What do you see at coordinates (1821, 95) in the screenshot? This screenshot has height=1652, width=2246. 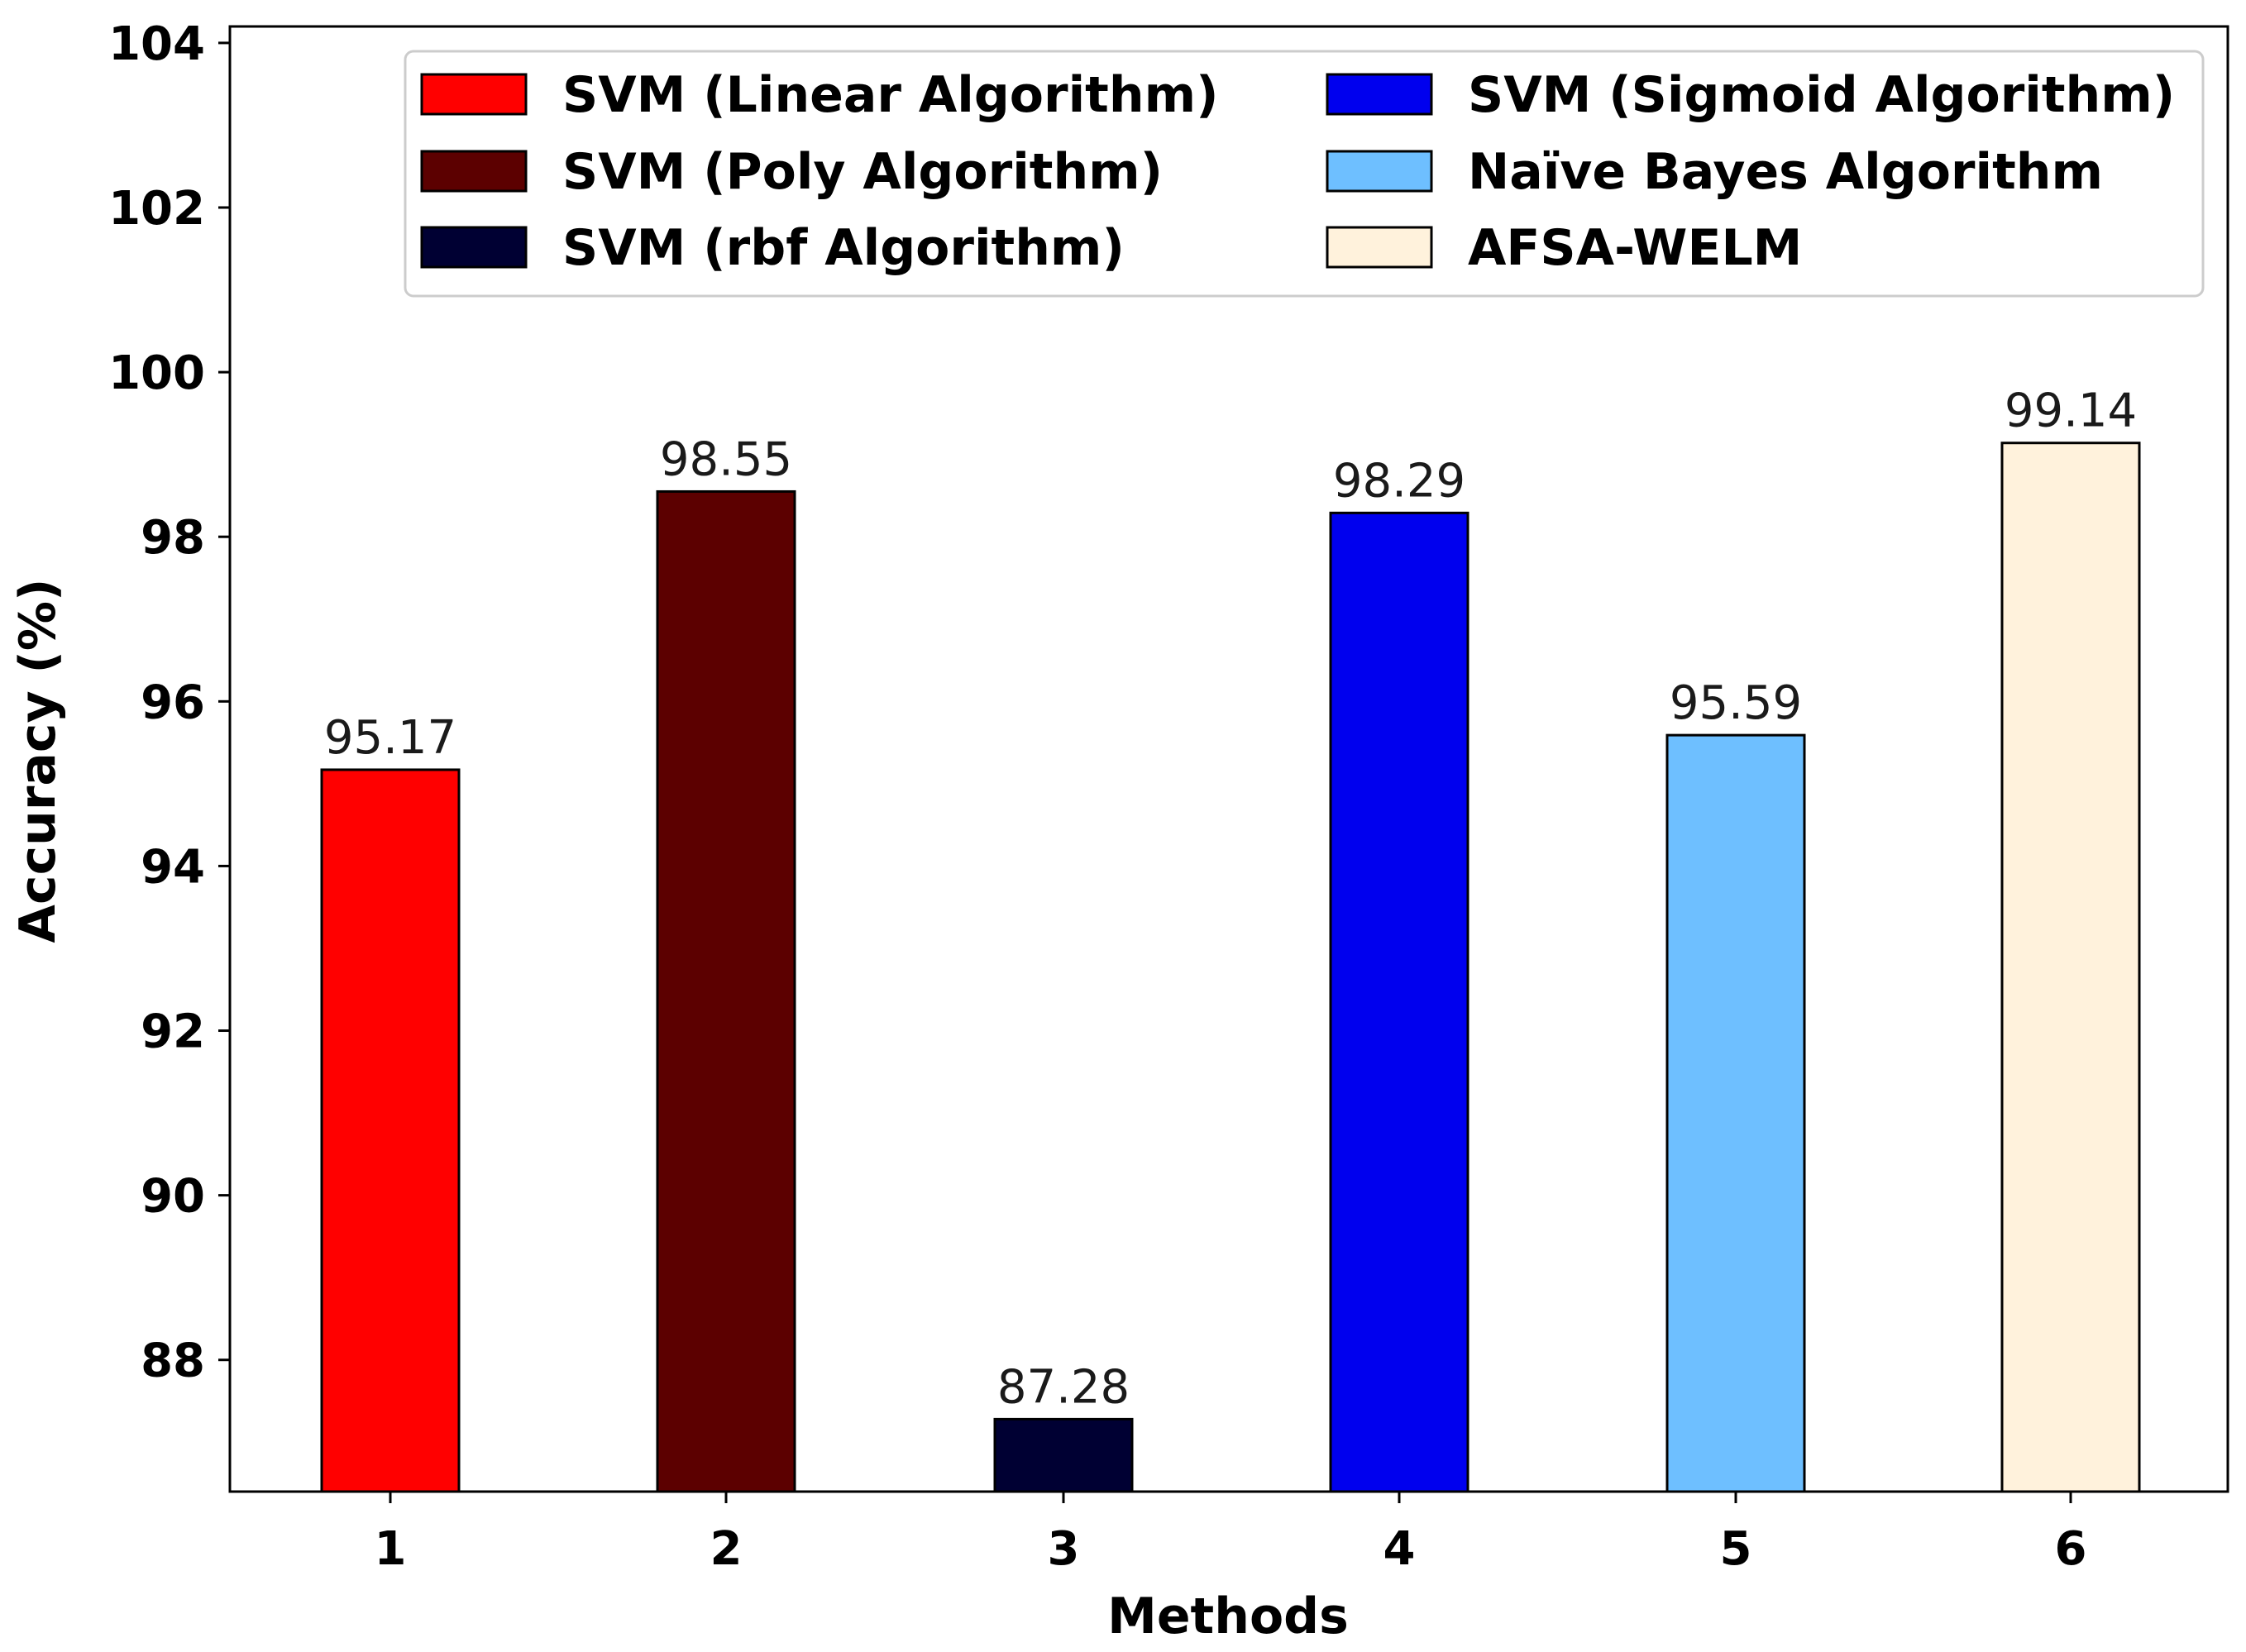 I see `legend-label-4: SVM (Sigmoid Algorithm)` at bounding box center [1821, 95].